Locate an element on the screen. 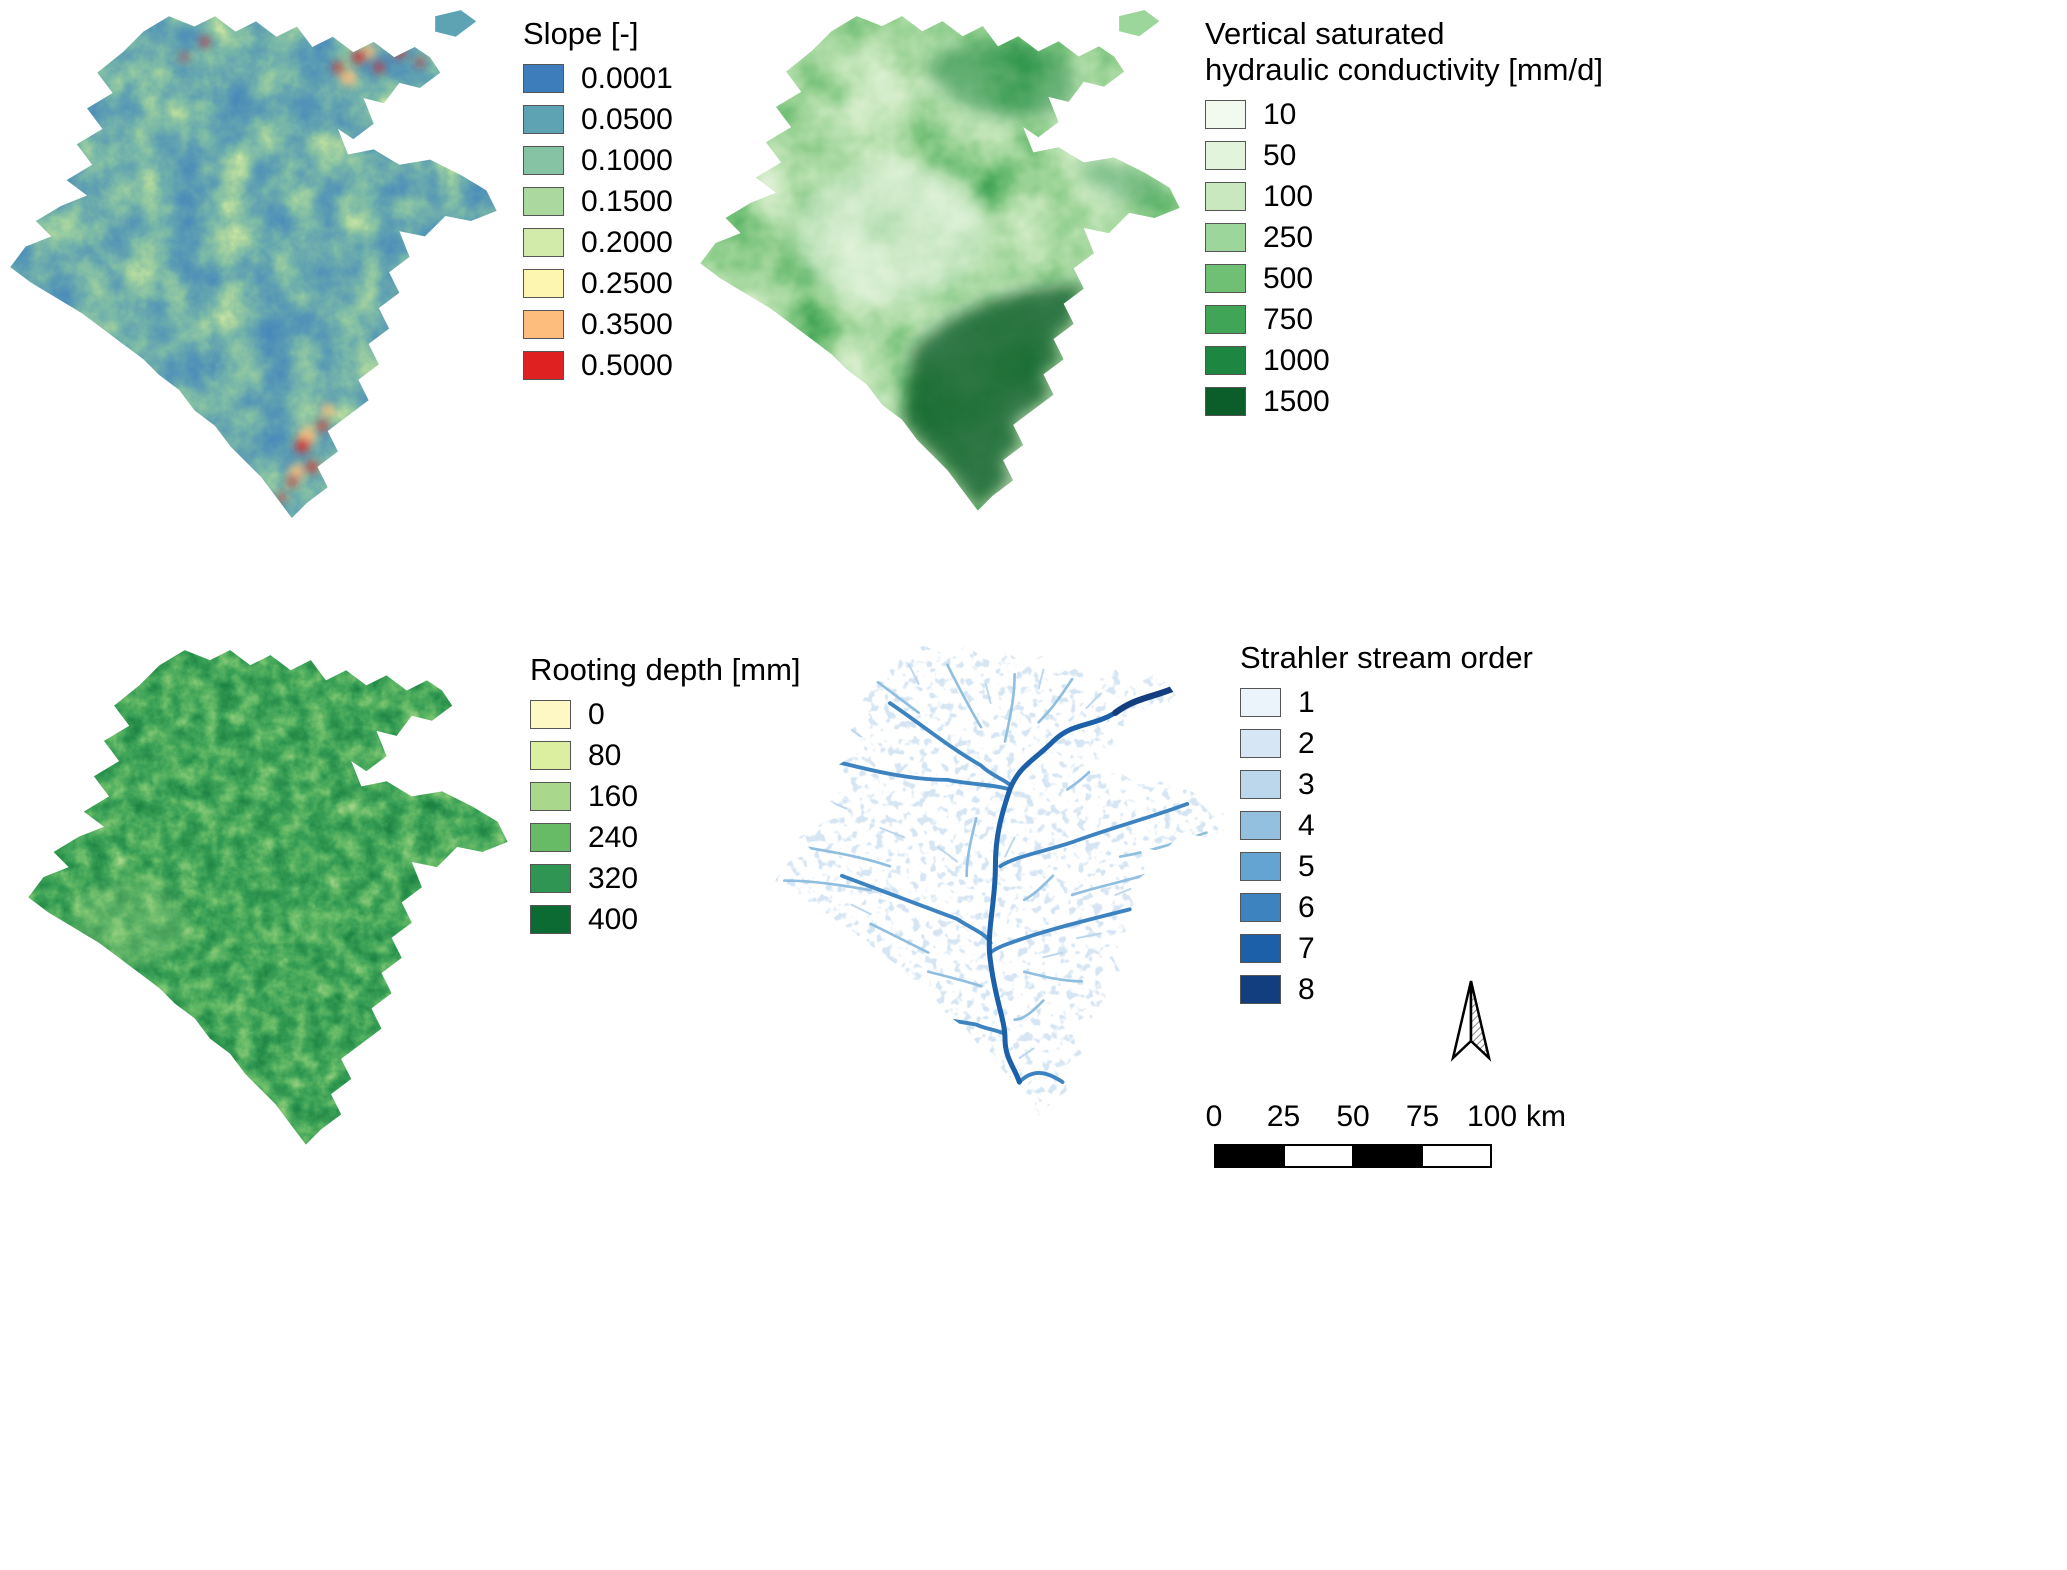  legend-class-row: 0.3500 is located at coordinates (598, 324).